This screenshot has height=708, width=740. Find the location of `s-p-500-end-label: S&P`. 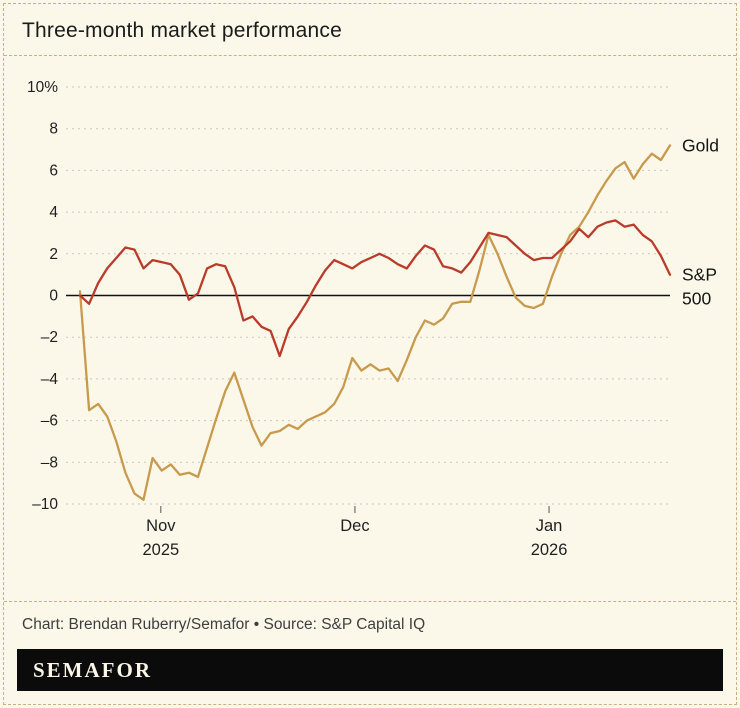

s-p-500-end-label: S&P is located at coordinates (699, 275).